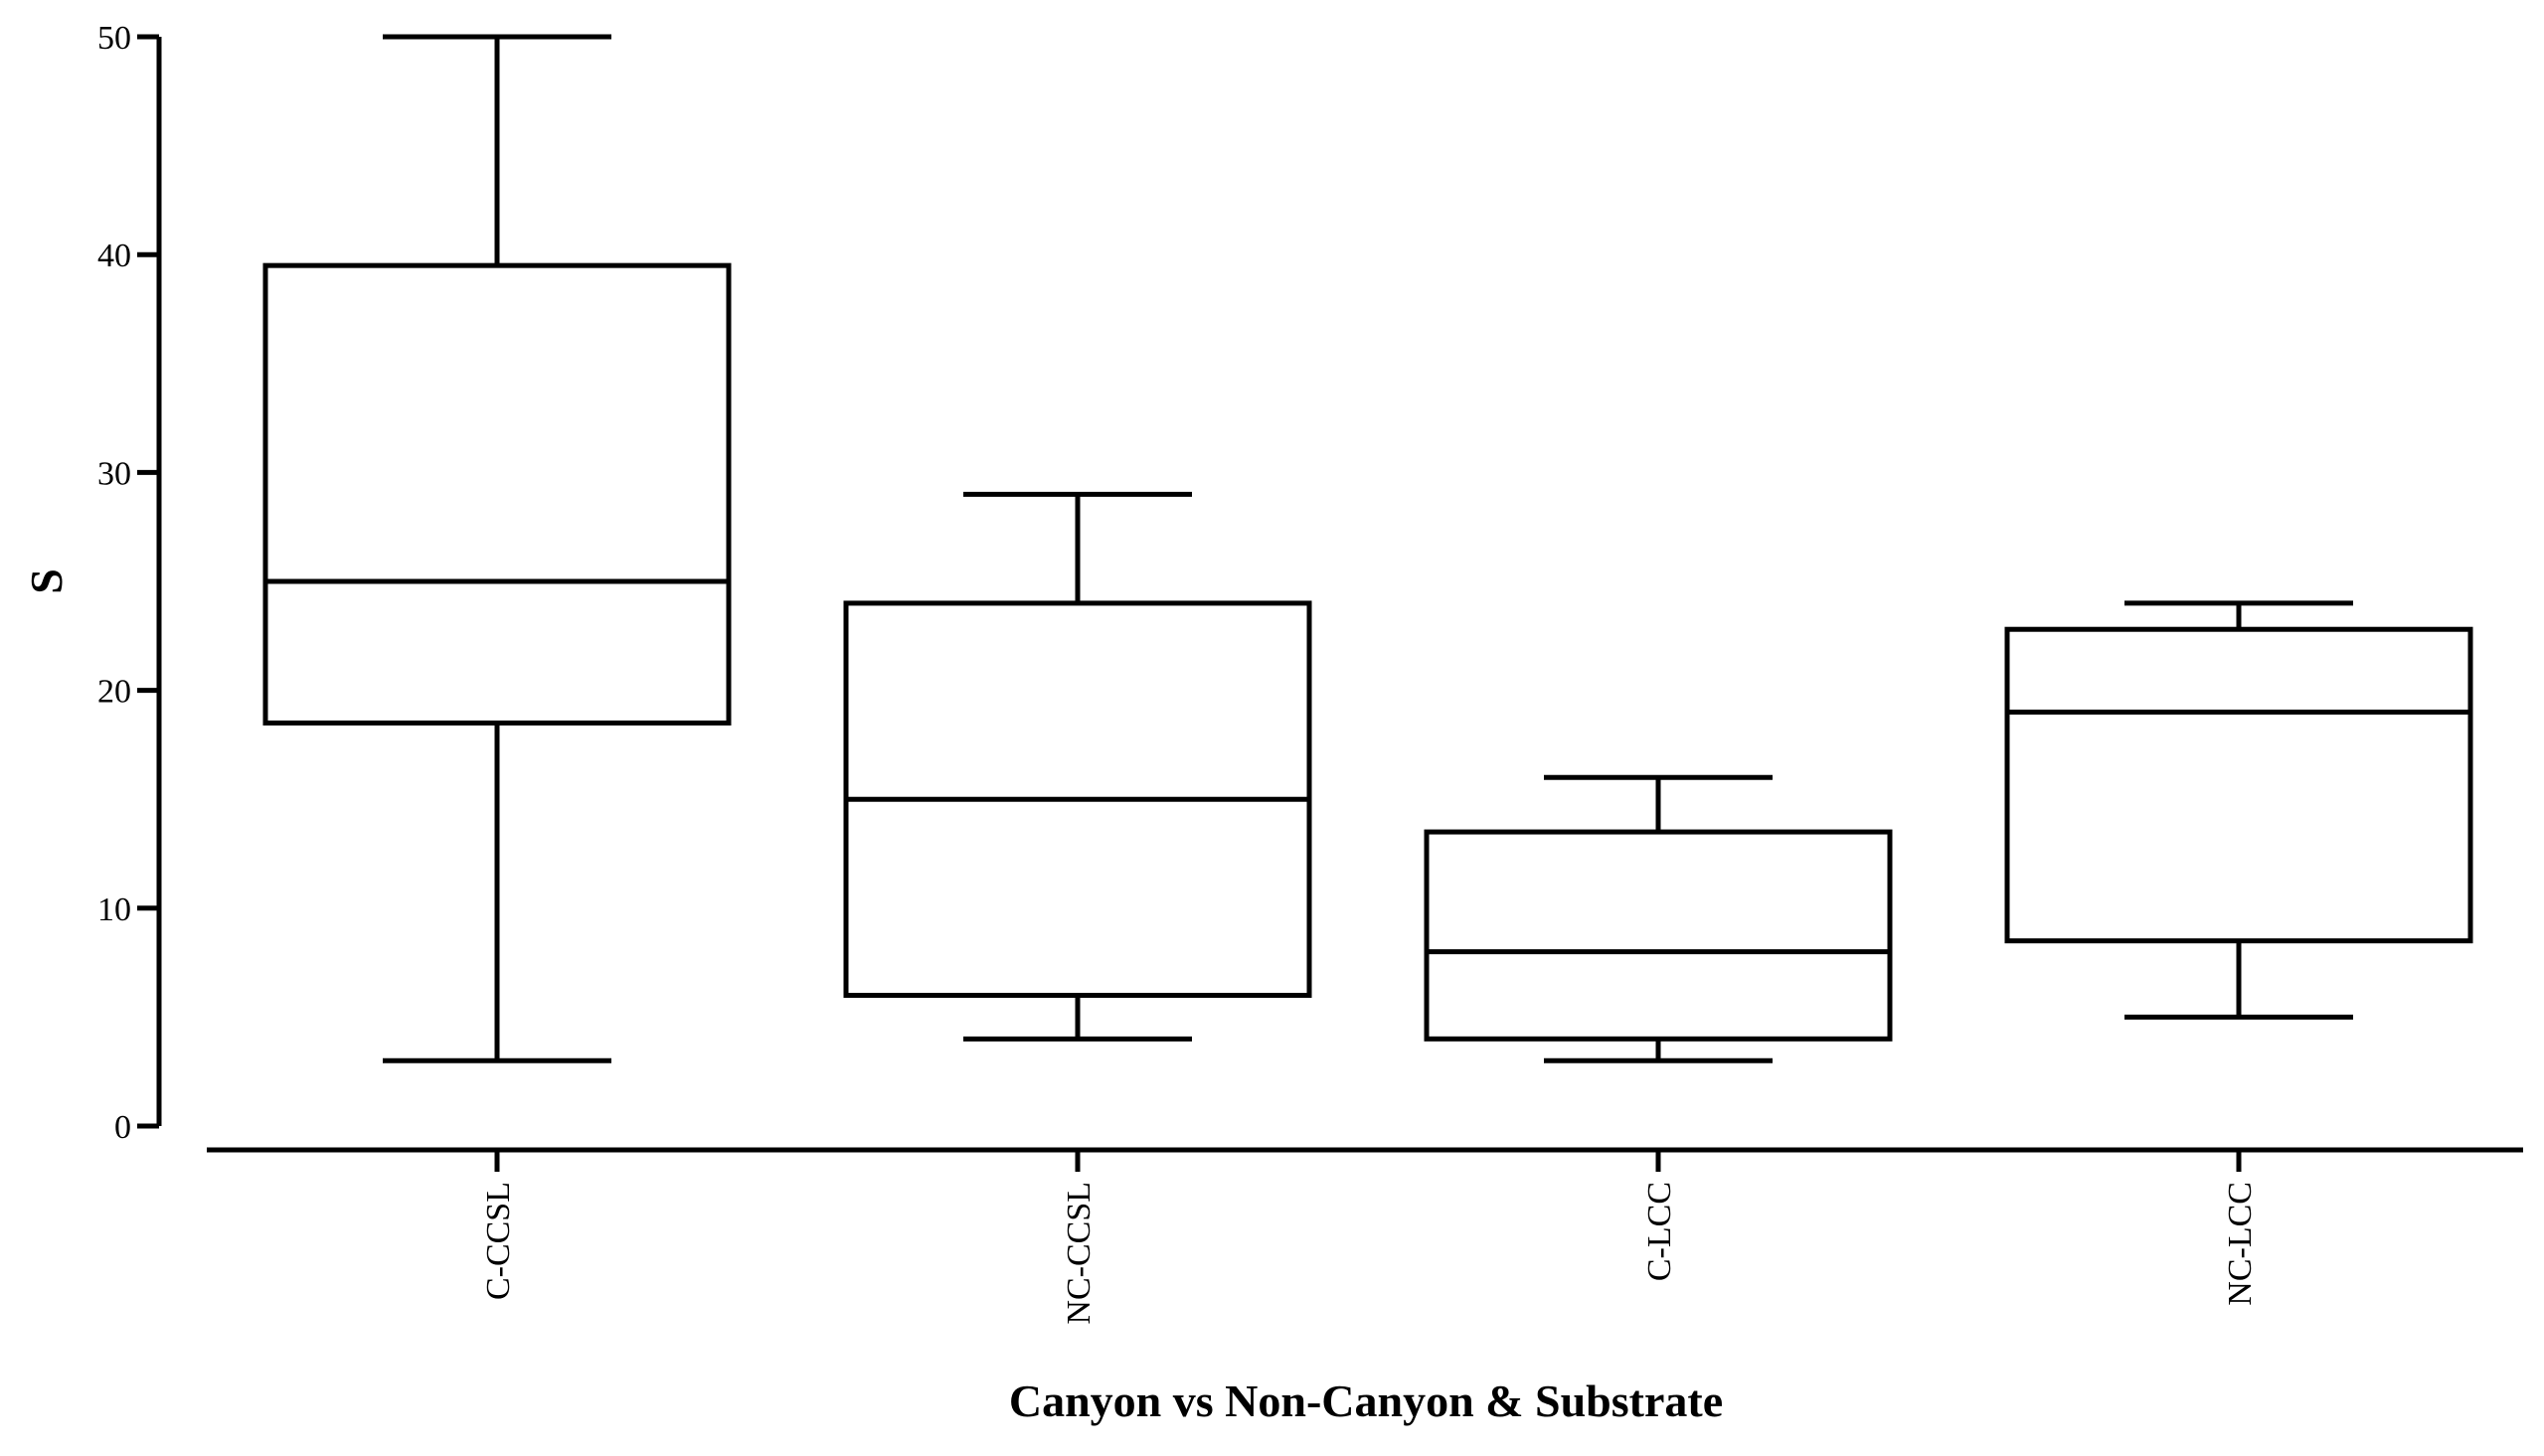  Describe the element at coordinates (123, 1127) in the screenshot. I see `y-tick-label: 0` at that location.